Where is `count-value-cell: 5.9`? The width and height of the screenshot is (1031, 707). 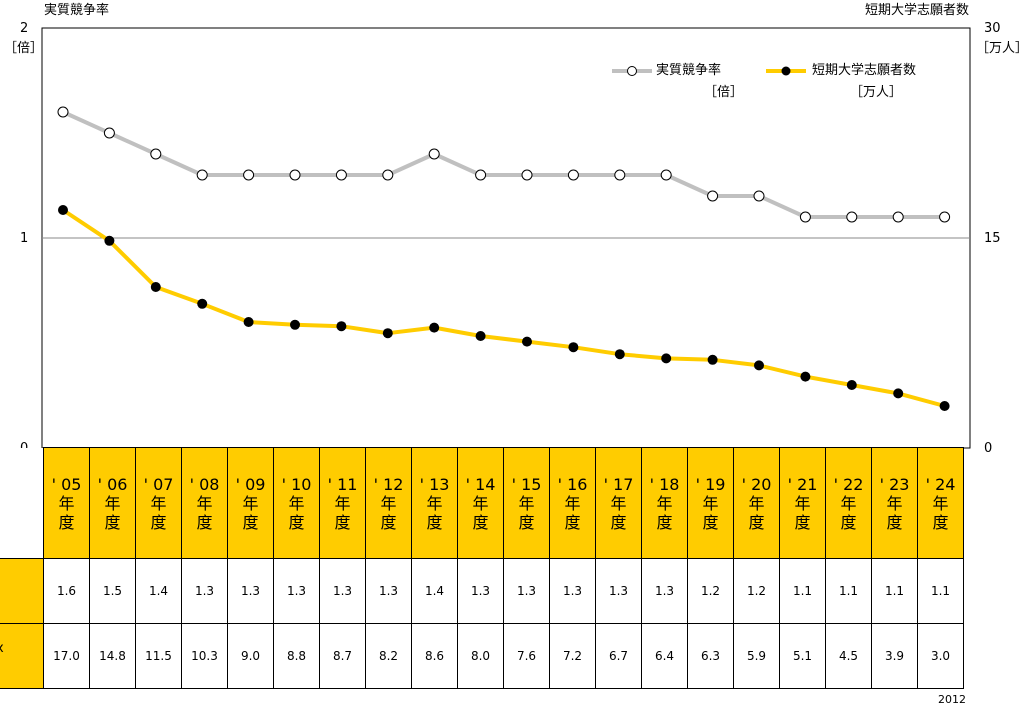 count-value-cell: 5.9 is located at coordinates (756, 656).